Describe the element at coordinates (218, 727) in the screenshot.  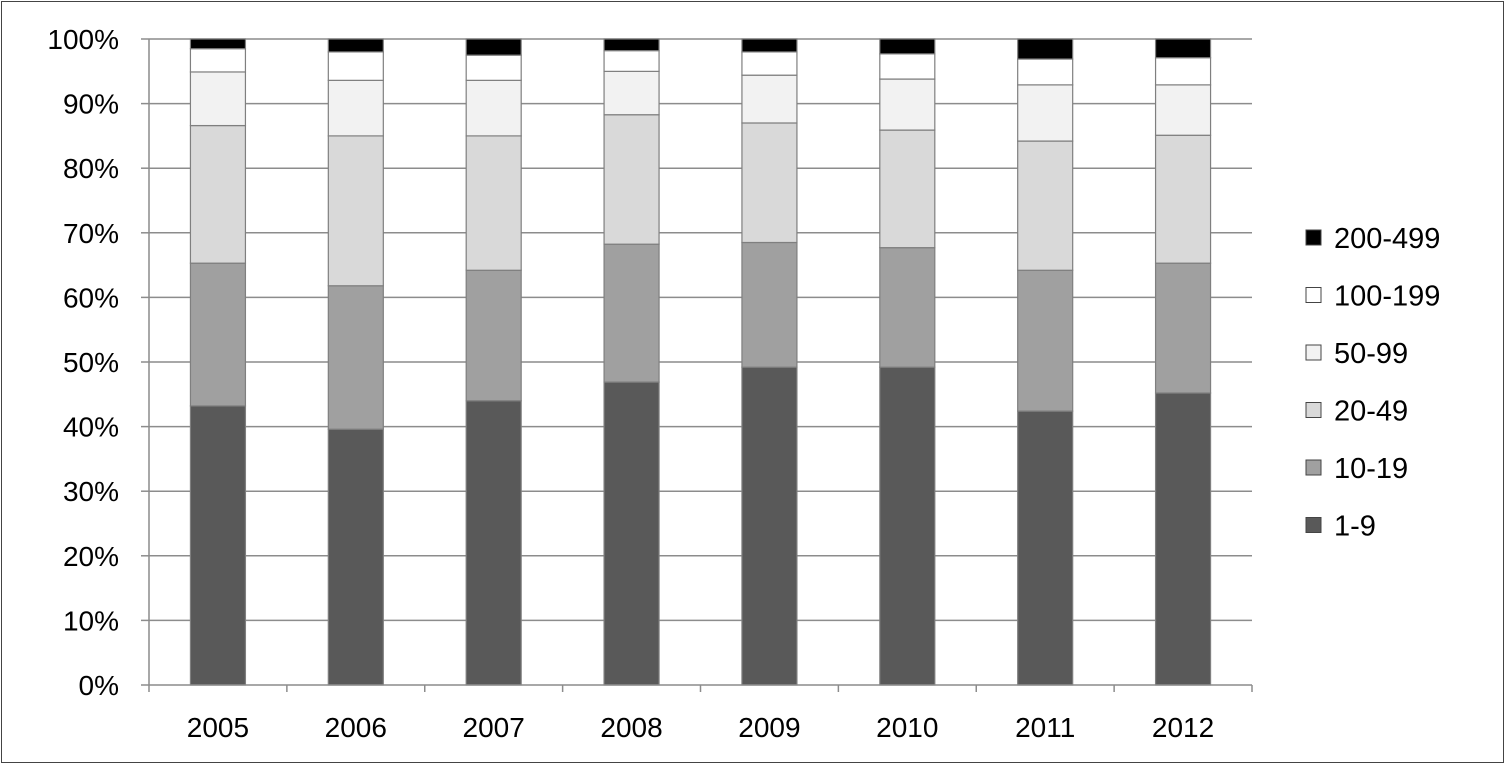
I see `x-tick-label: 2005` at that location.